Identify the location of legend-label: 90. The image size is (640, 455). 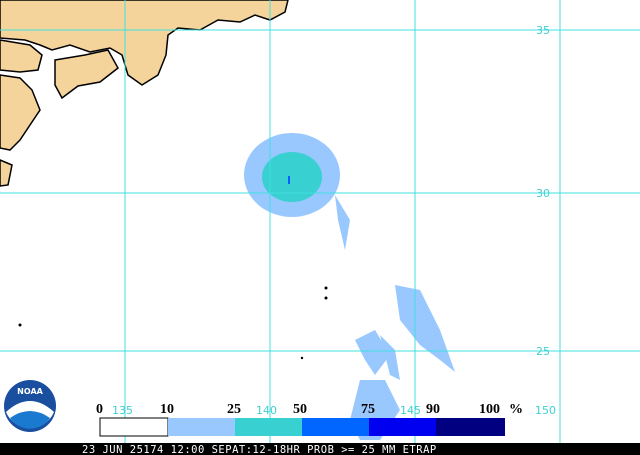
(433, 409).